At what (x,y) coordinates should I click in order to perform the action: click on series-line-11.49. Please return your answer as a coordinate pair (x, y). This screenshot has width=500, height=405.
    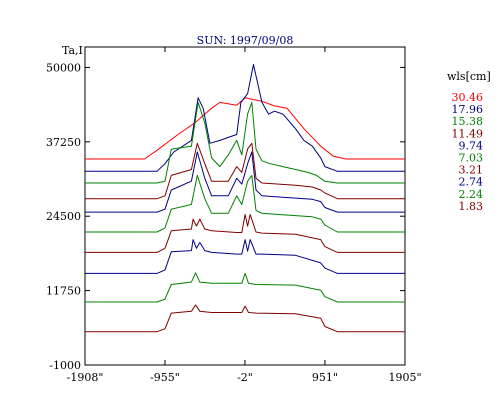
    Looking at the image, I should click on (245, 171).